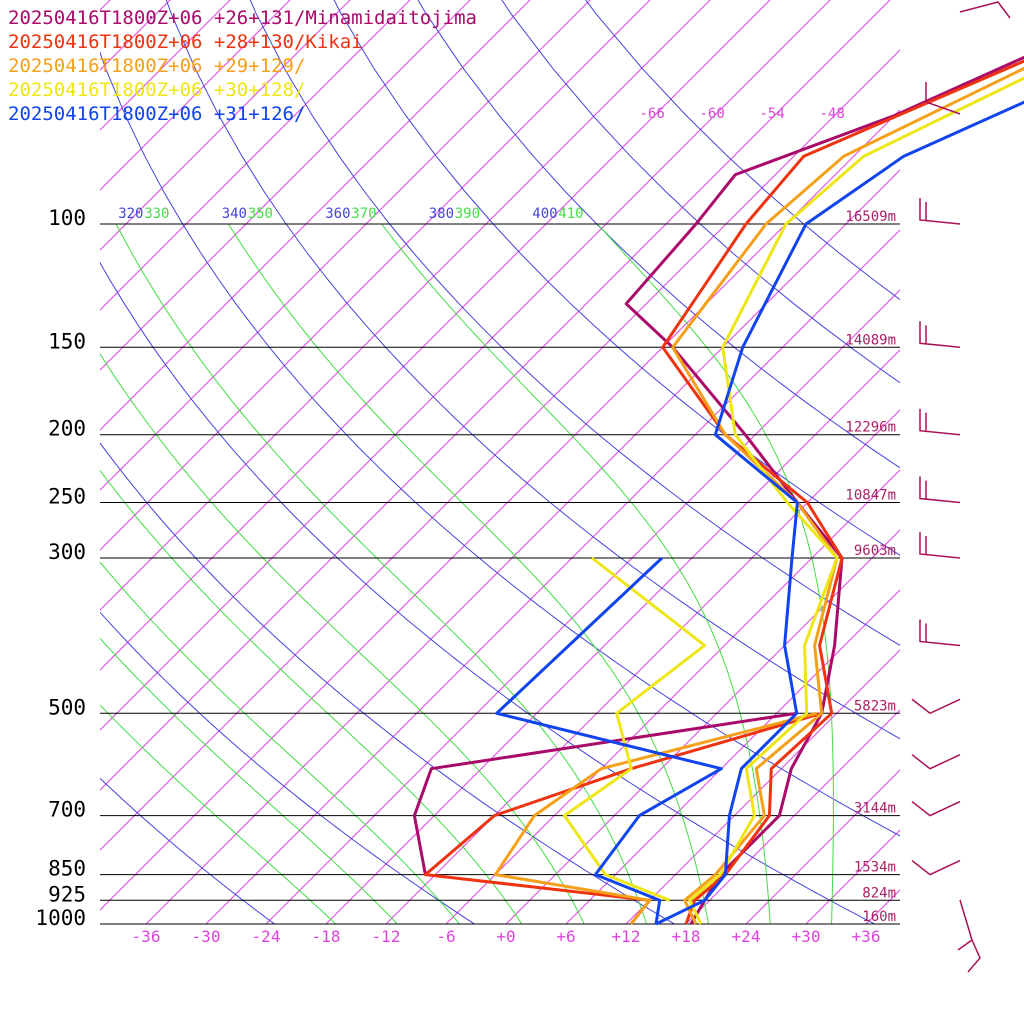  What do you see at coordinates (870, 340) in the screenshot?
I see `height-label-150: 14089m` at bounding box center [870, 340].